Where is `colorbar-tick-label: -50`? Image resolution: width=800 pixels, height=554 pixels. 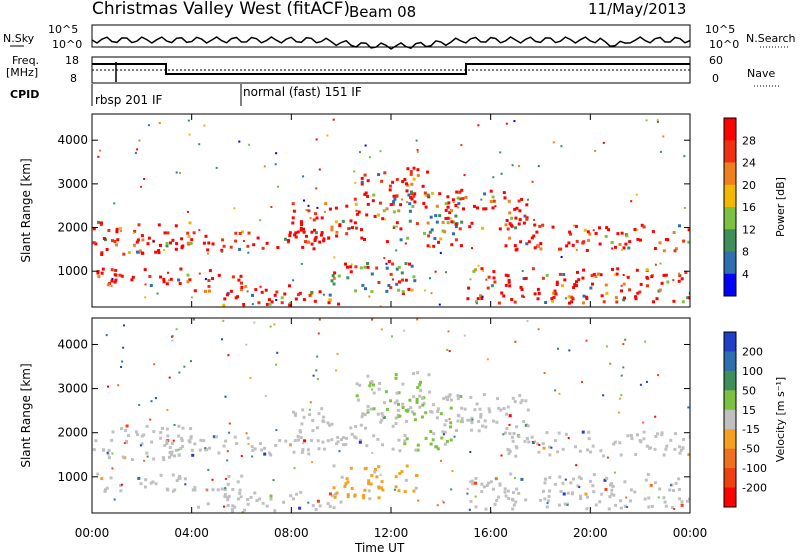
colorbar-tick-label: -50 is located at coordinates (751, 449).